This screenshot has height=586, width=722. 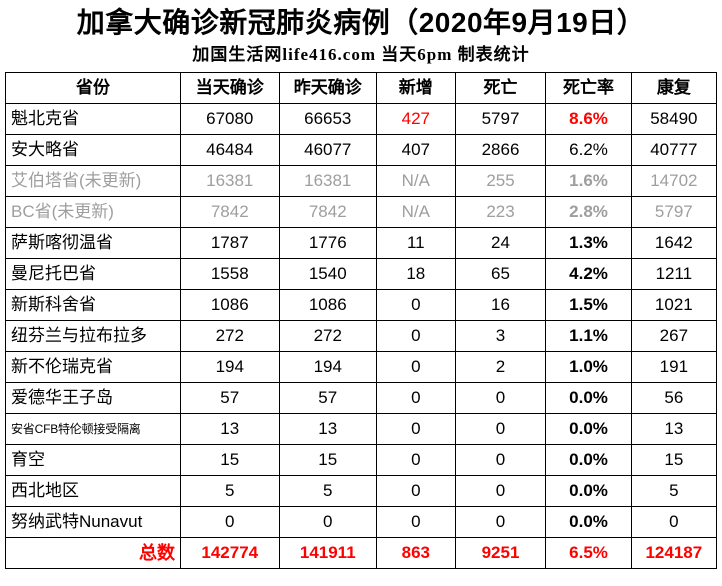 I want to click on deaths-cell: 24, so click(x=500, y=243).